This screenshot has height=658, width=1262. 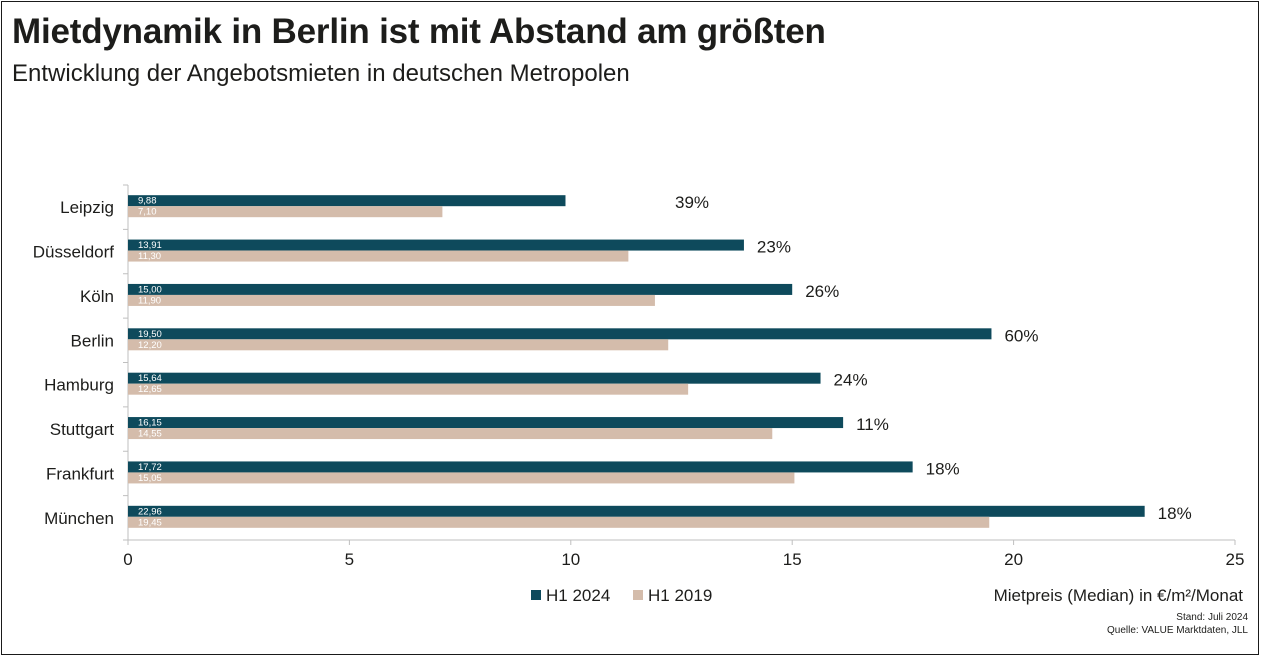 What do you see at coordinates (149, 256) in the screenshot?
I see `data-label-h1-2019: 11,30` at bounding box center [149, 256].